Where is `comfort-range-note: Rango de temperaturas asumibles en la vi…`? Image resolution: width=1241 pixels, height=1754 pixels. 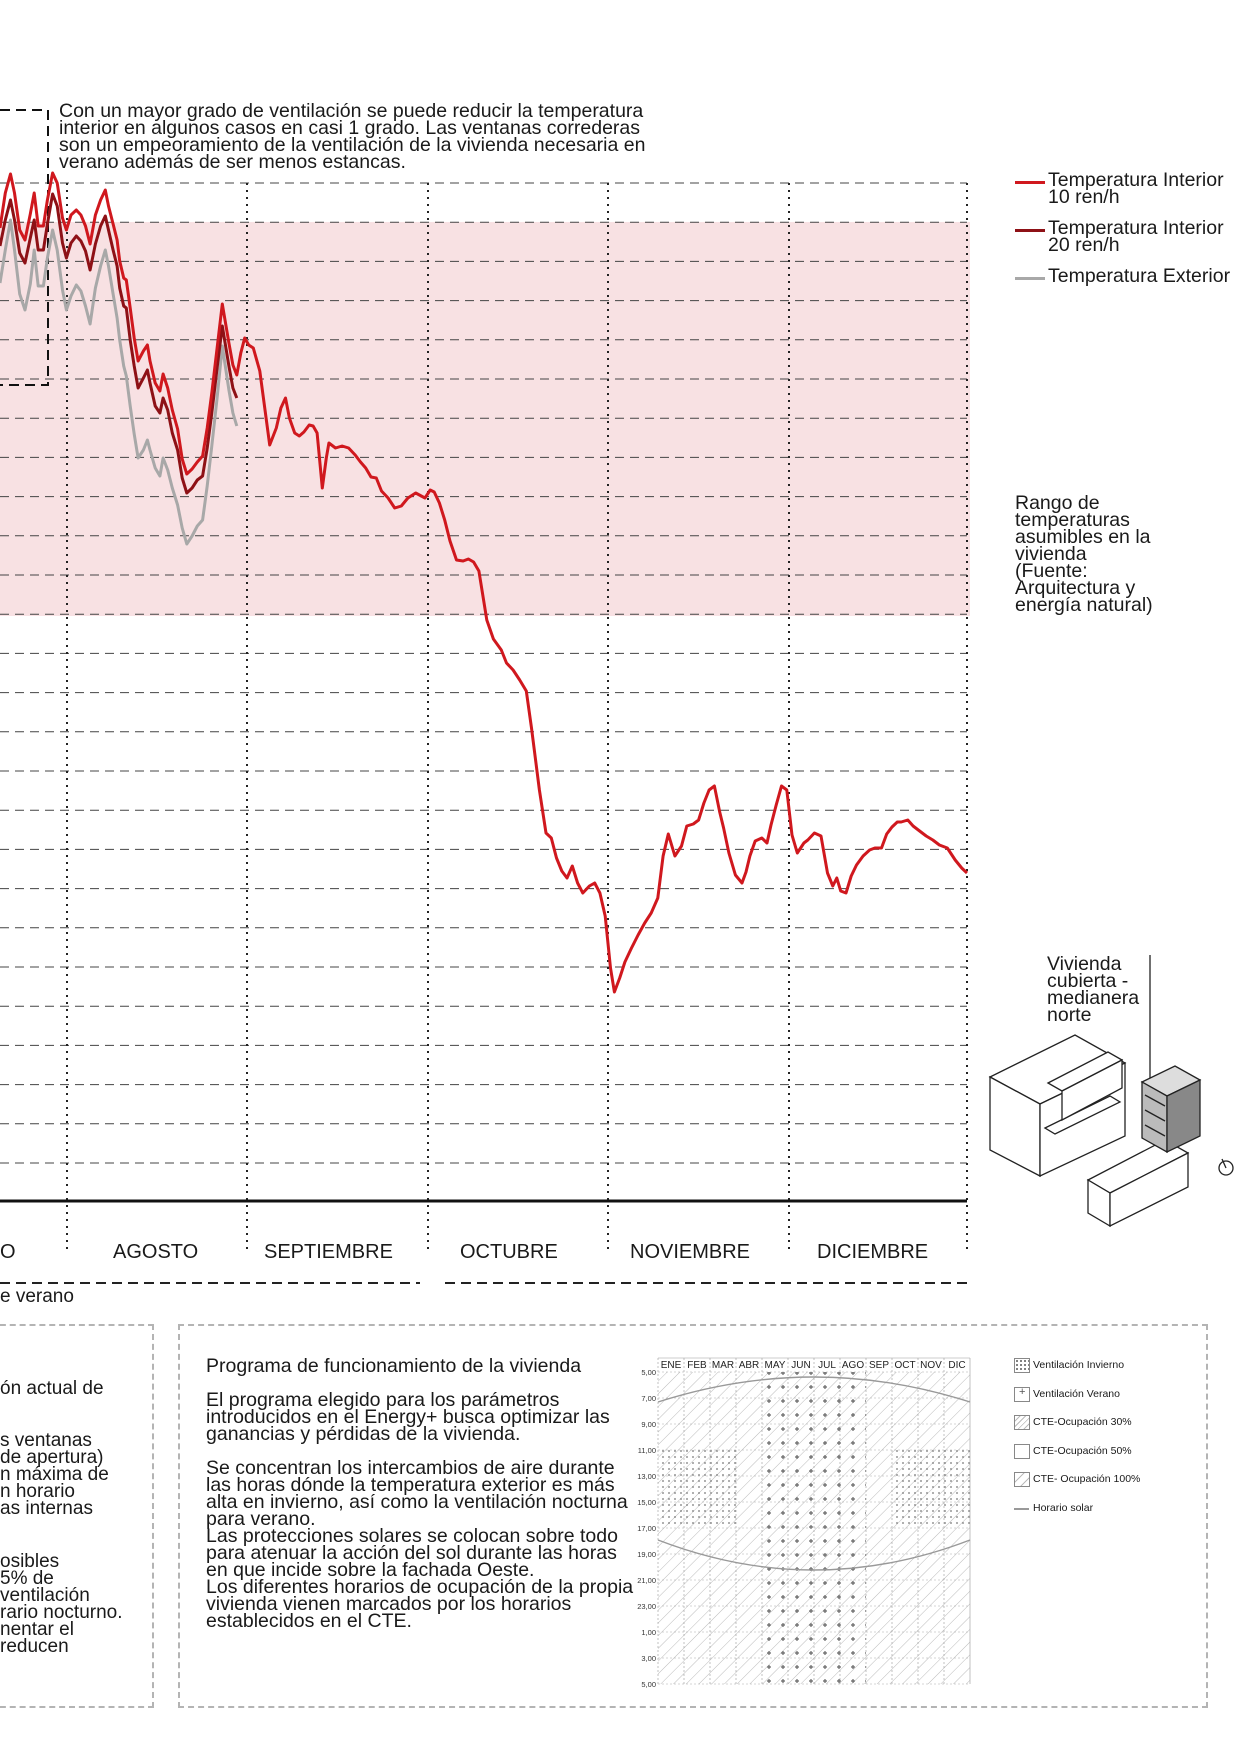 comfort-range-note: Rango de temperaturas asumibles en la vi… is located at coordinates (1084, 554).